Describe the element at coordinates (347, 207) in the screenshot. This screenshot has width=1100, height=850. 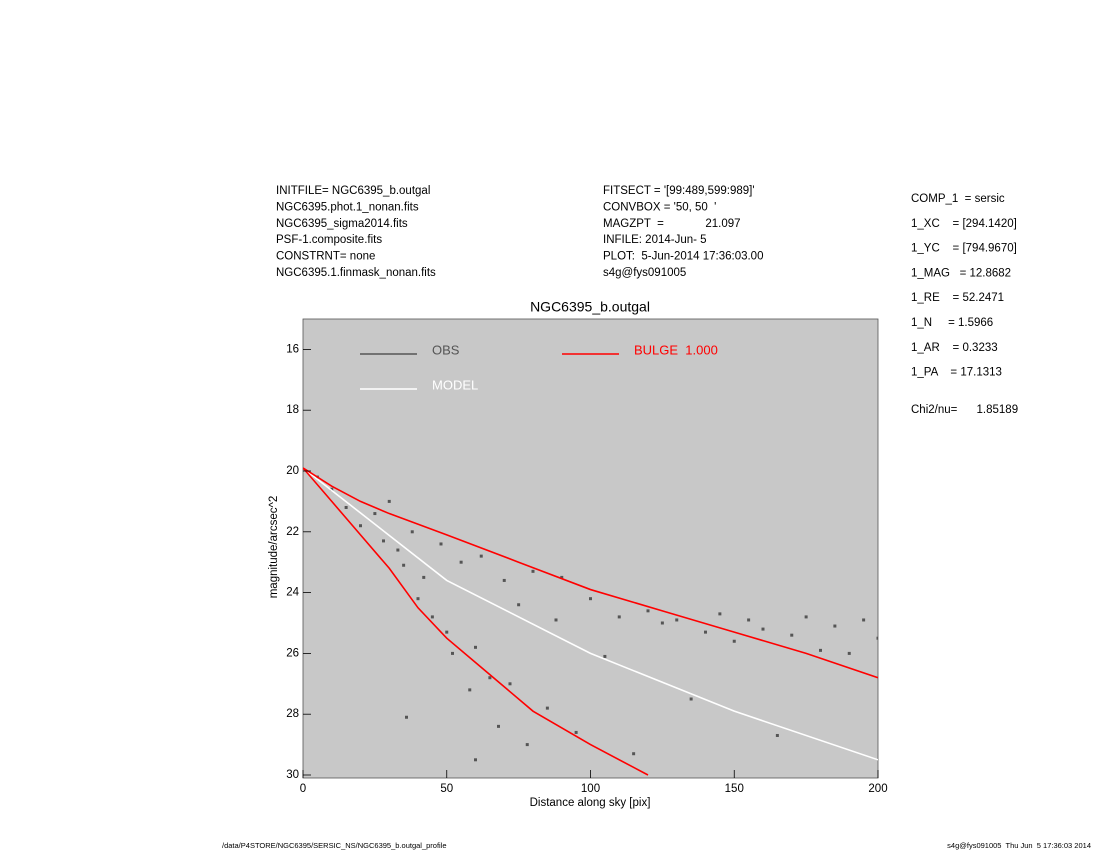
I see `info-left-line: NGC6395.phot.1_nonan.fits` at that location.